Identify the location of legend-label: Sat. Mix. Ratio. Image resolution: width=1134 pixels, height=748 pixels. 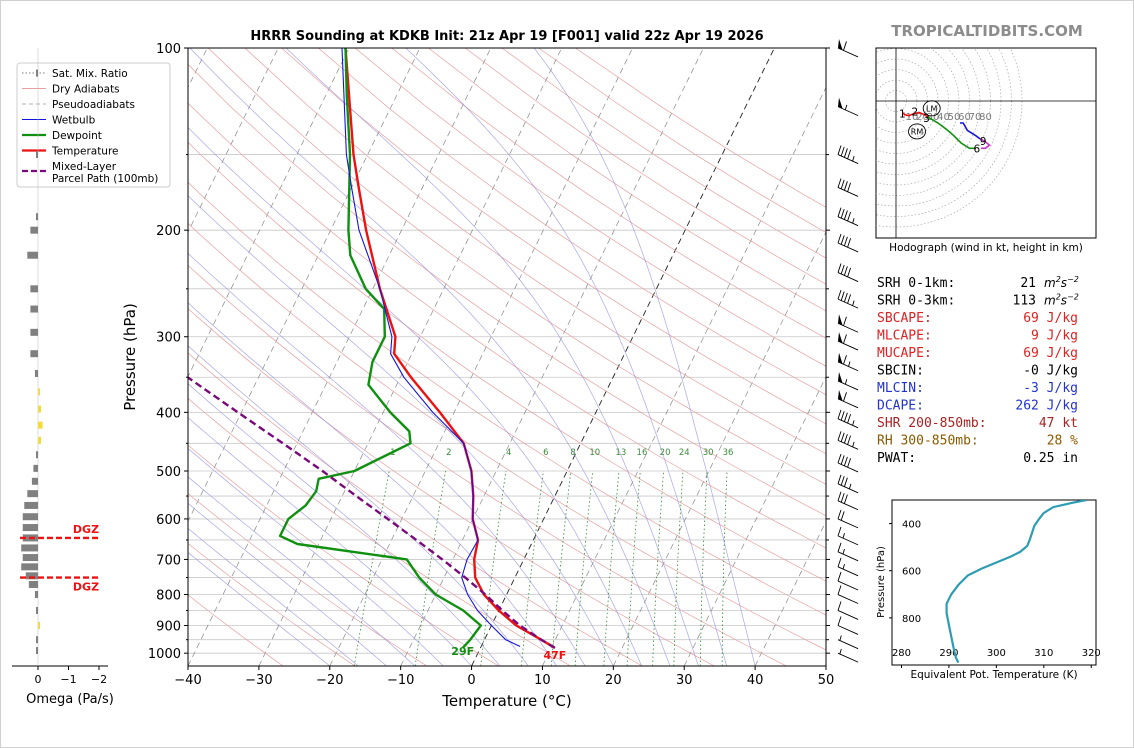
(90, 74).